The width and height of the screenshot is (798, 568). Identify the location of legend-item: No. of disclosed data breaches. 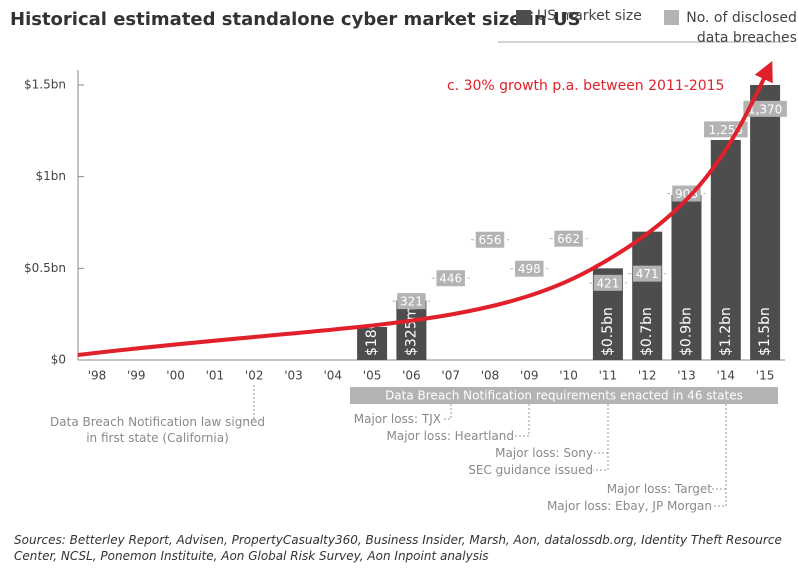
(730, 28).